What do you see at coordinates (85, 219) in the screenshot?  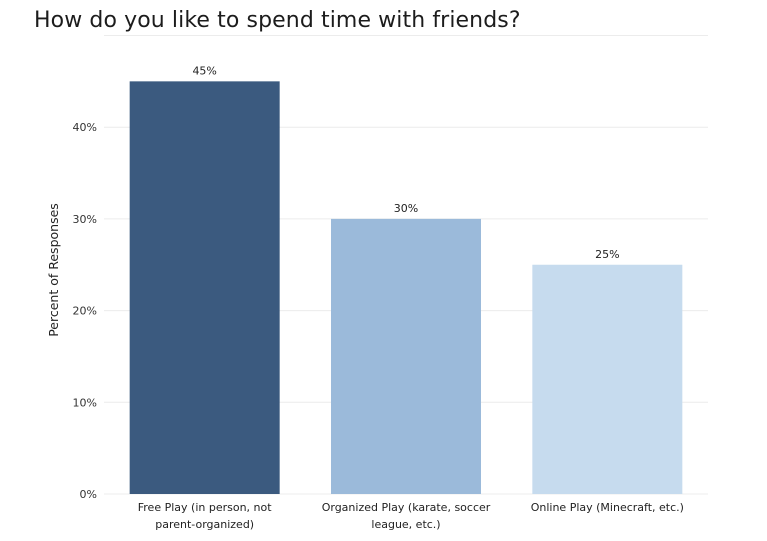 I see `y-tick-label: 30%` at bounding box center [85, 219].